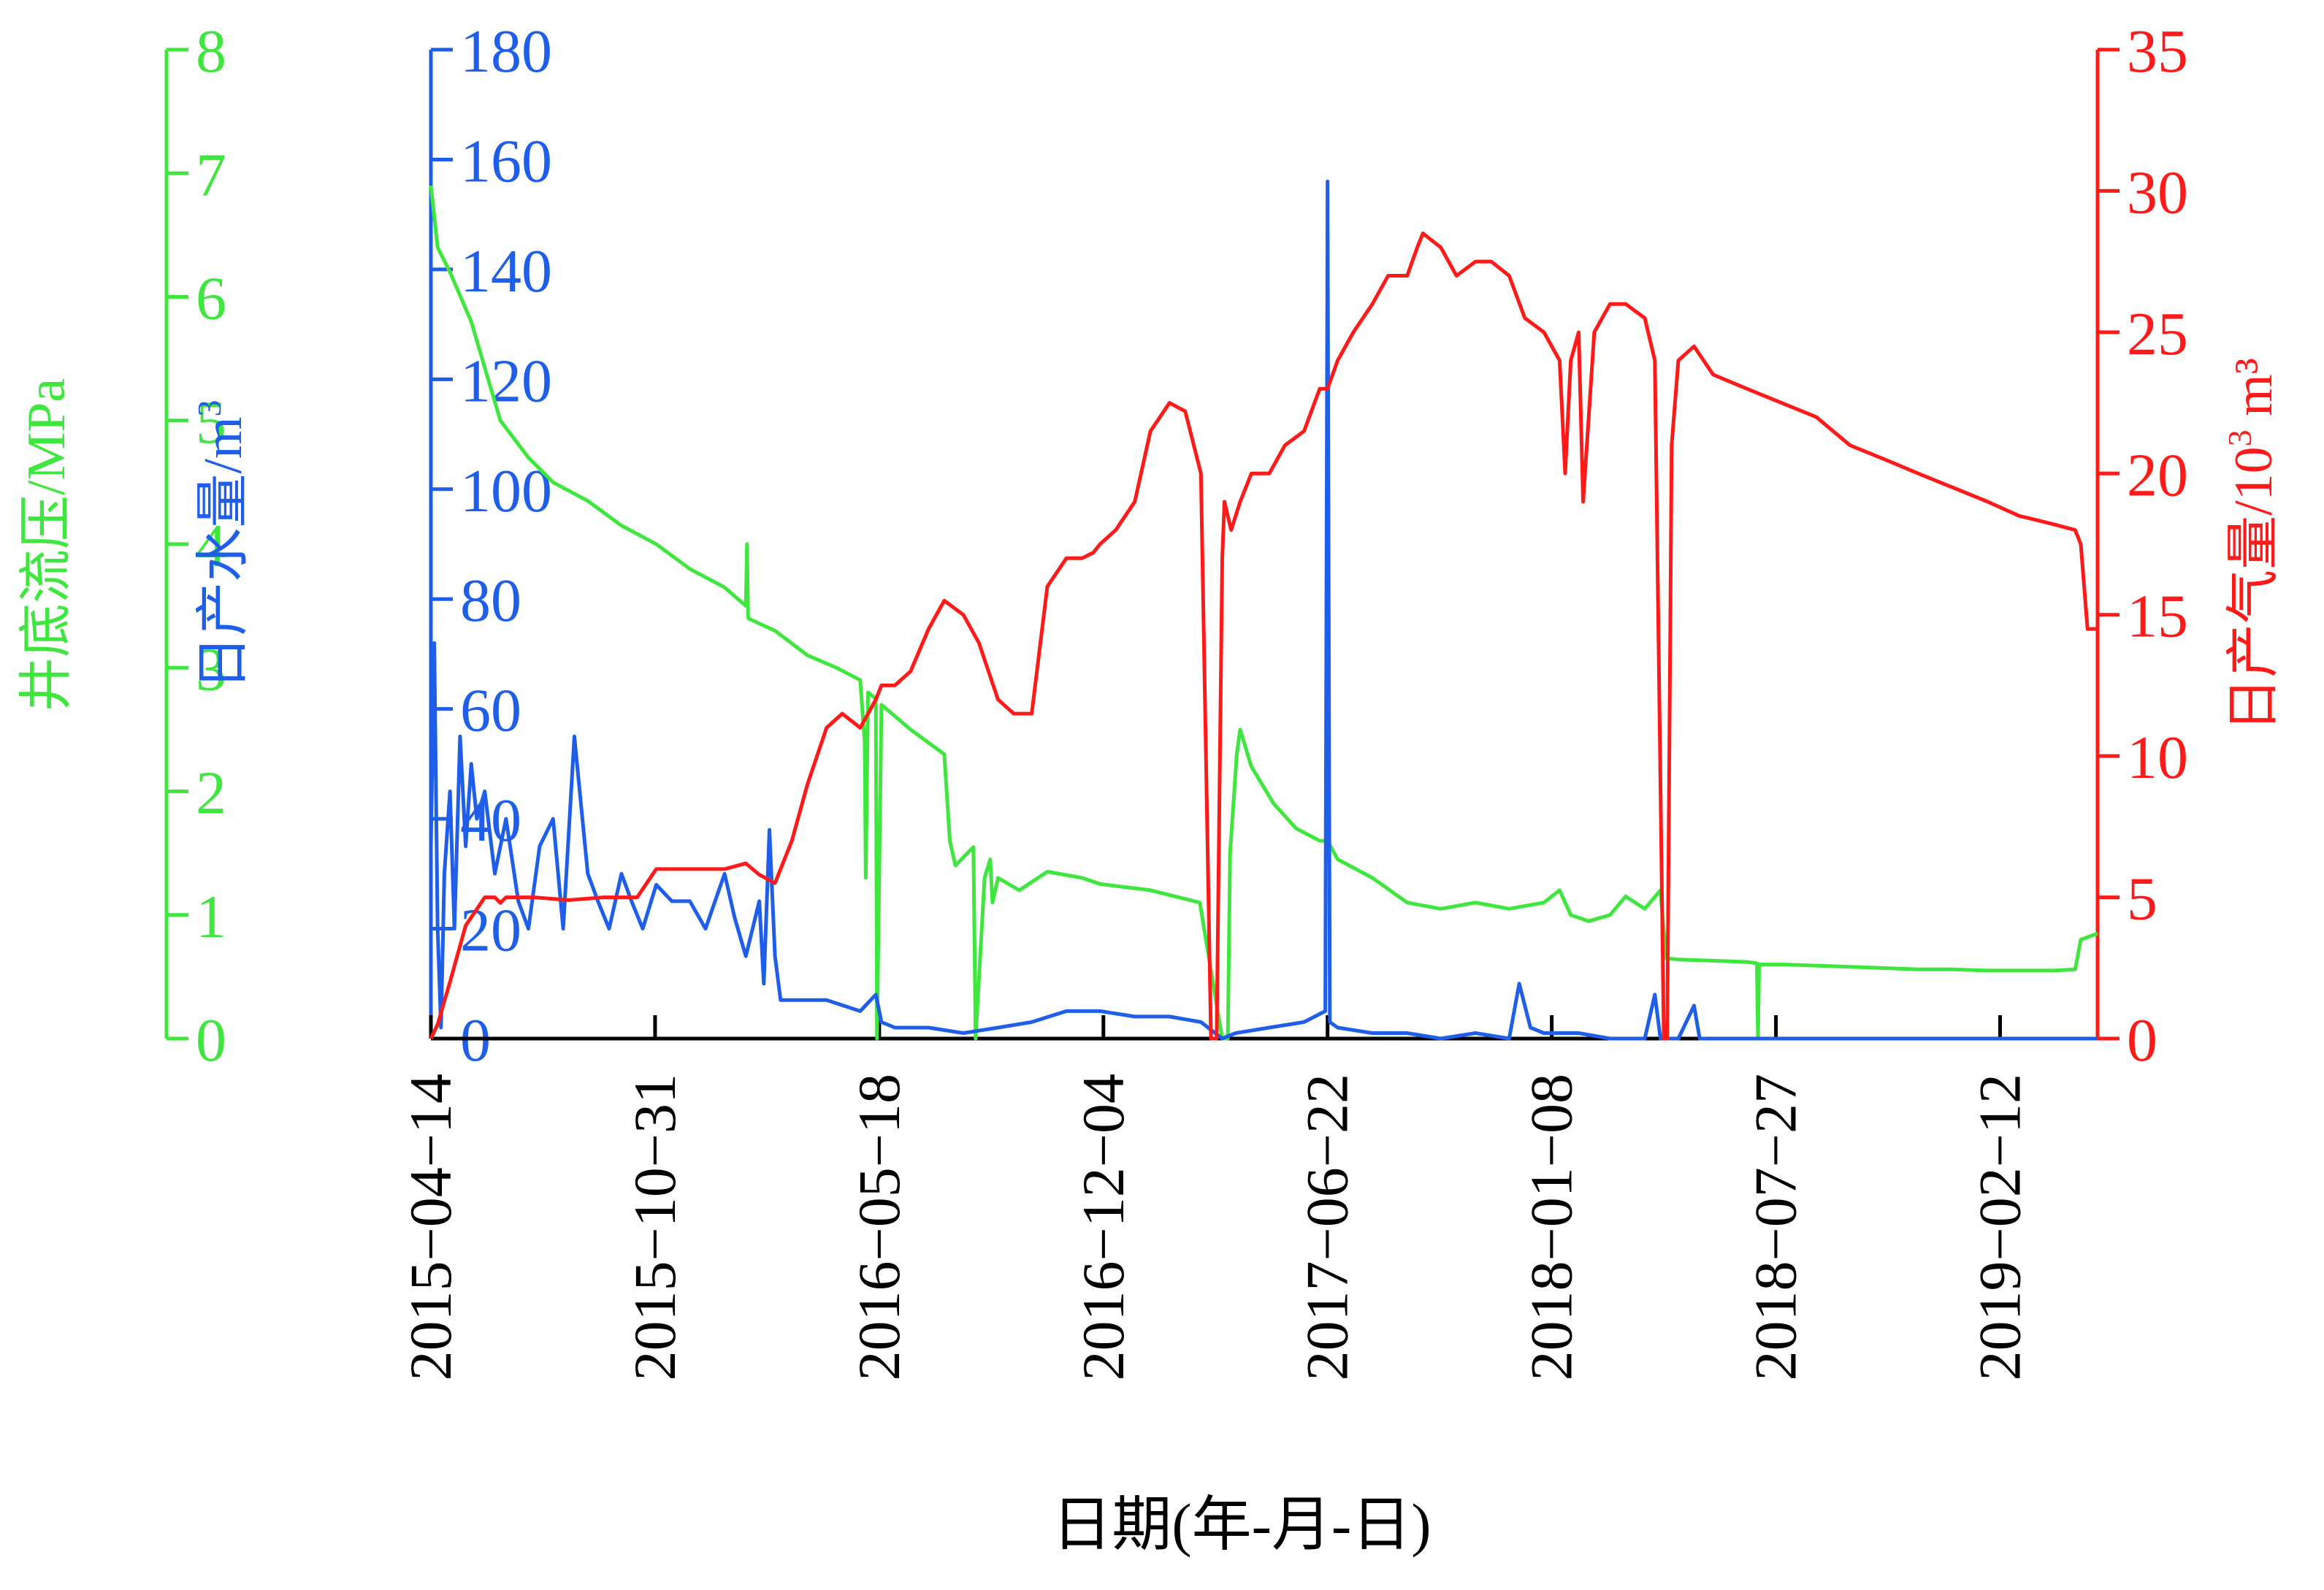 The height and width of the screenshot is (1590, 2324). I want to click on gas-tick-label: 10, so click(2158, 758).